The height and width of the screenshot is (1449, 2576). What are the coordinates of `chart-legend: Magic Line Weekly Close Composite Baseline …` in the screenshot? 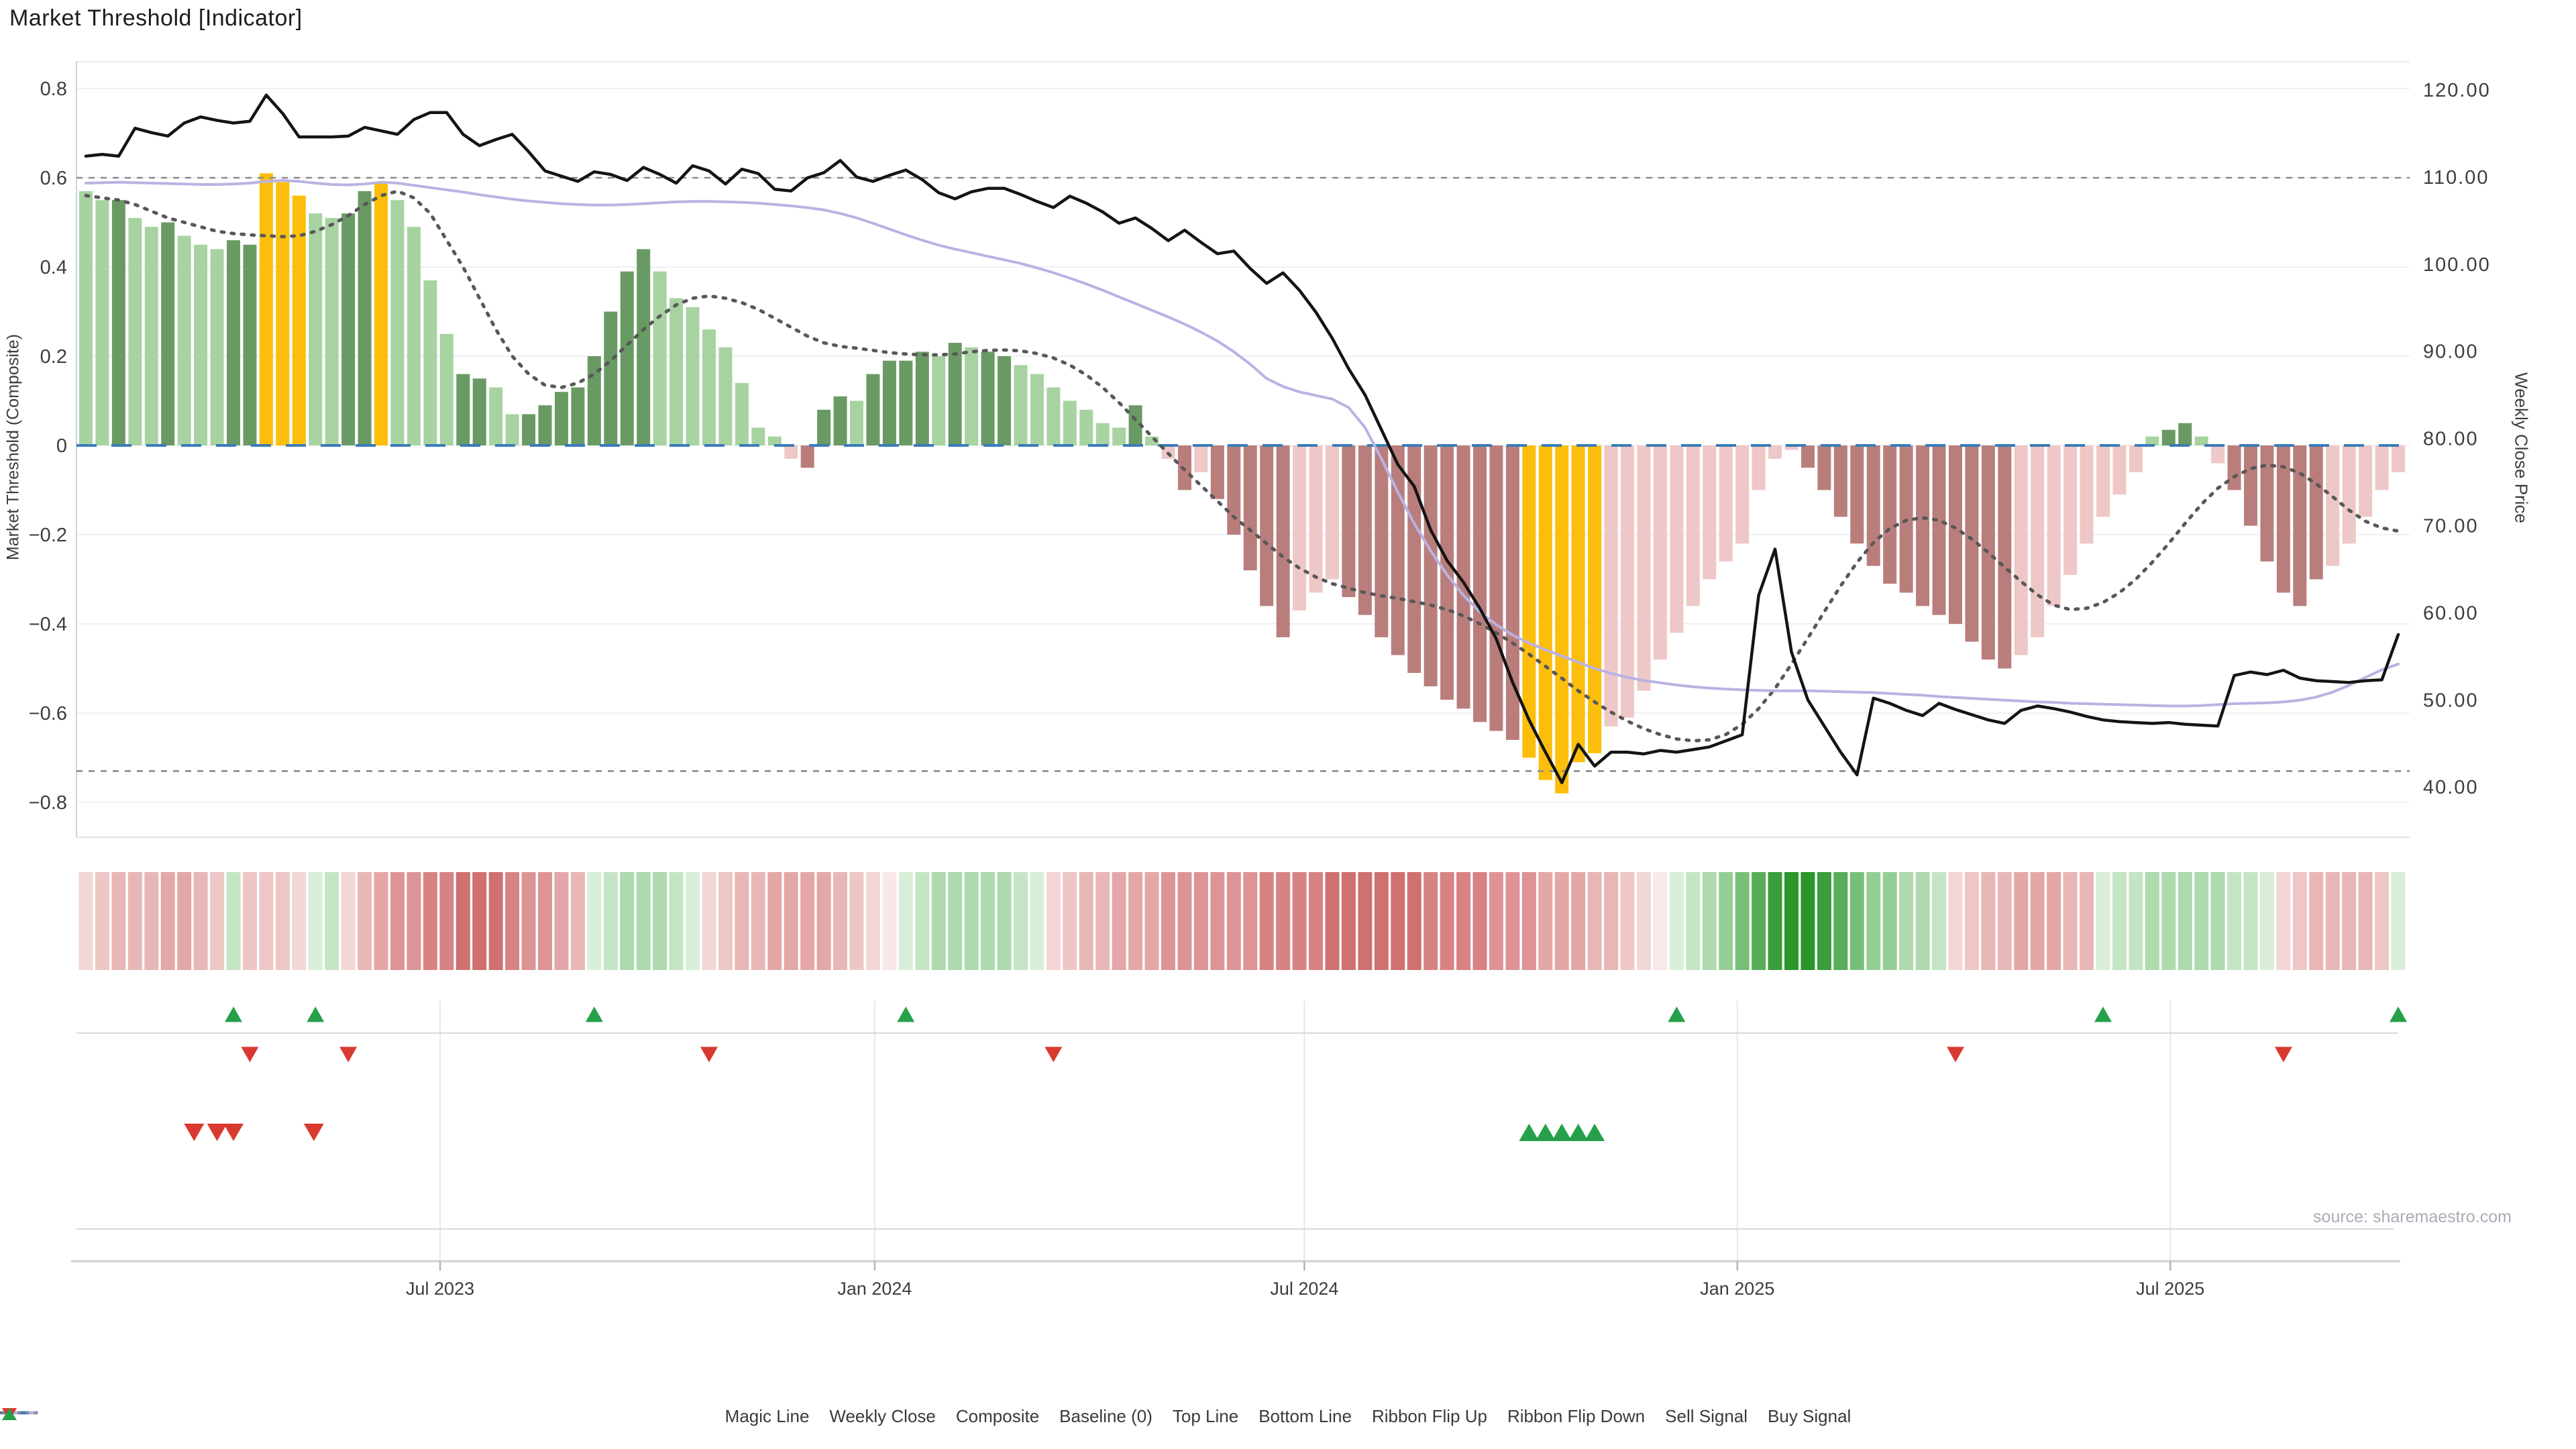 It's located at (1288, 1416).